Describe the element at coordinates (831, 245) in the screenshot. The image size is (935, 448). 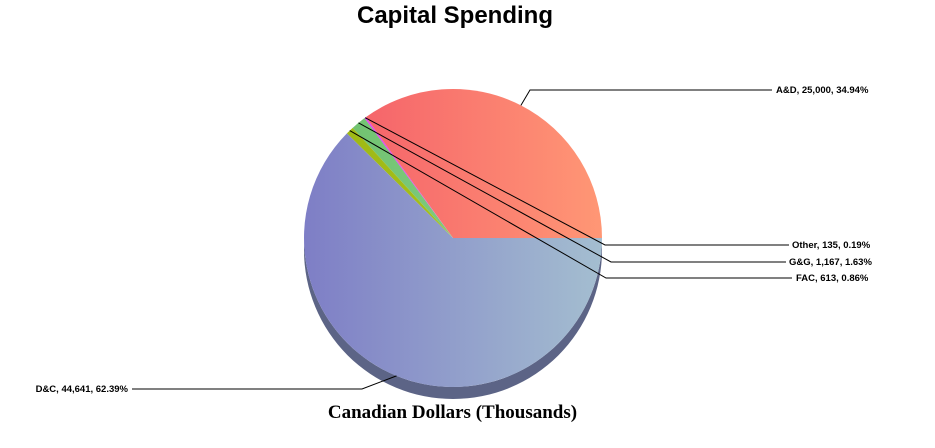
I see `slice-label: Other, 135, 0.19%` at that location.